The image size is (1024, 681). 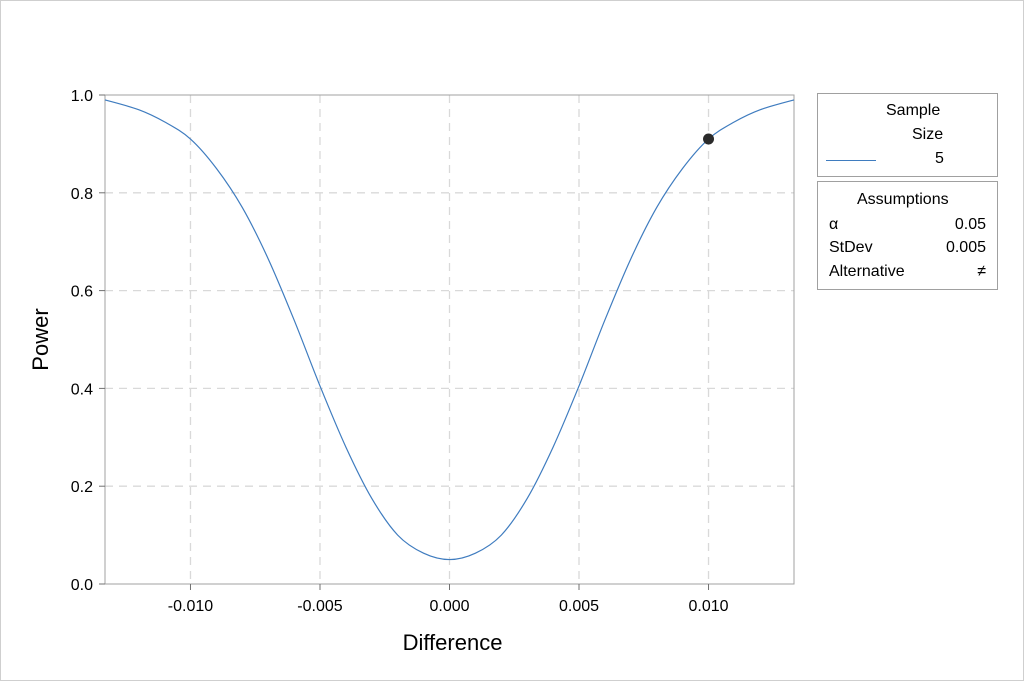 What do you see at coordinates (82, 389) in the screenshot?
I see `y-tick-label: 0.4` at bounding box center [82, 389].